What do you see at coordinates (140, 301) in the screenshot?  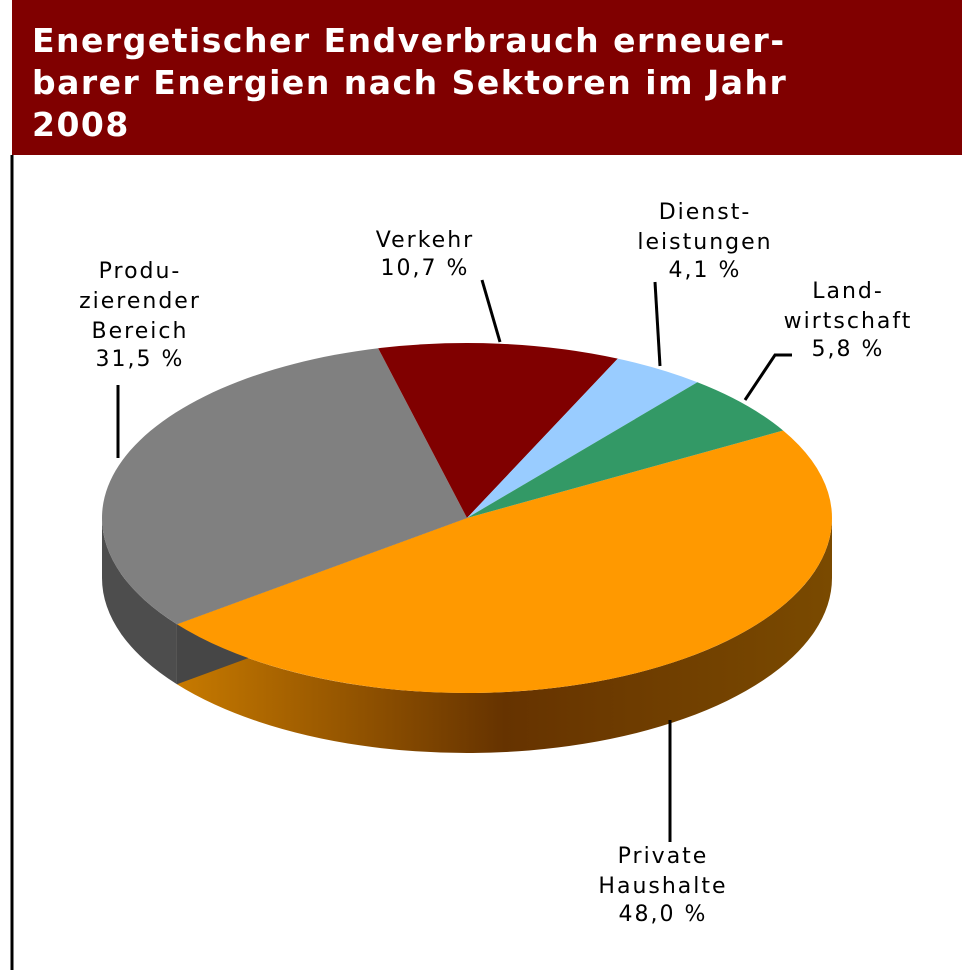 I see `slice-label: zierender` at bounding box center [140, 301].